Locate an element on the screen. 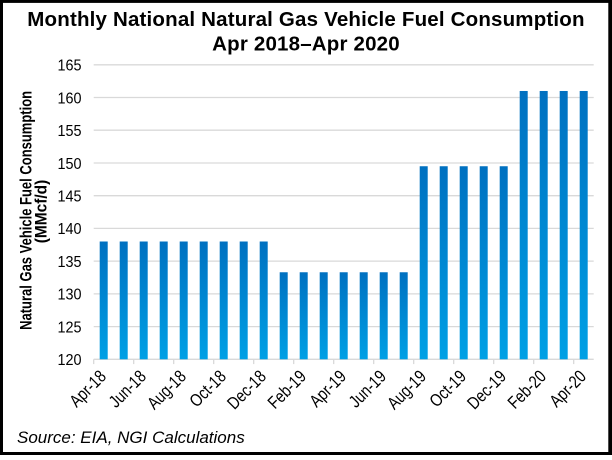 The width and height of the screenshot is (612, 460). svg-text:Natural Gas Vehicle Fuel Consu: Natural Gas Vehicle Fuel Consumption is located at coordinates (26, 210).